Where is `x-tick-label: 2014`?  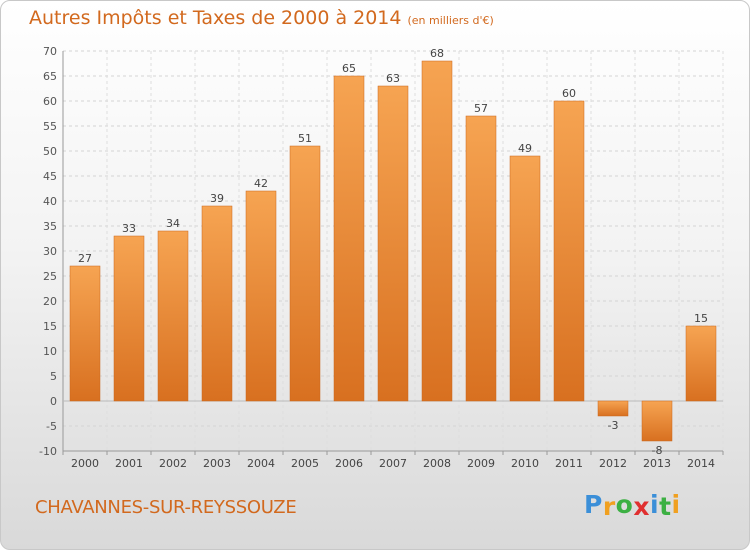 x-tick-label: 2014 is located at coordinates (701, 463).